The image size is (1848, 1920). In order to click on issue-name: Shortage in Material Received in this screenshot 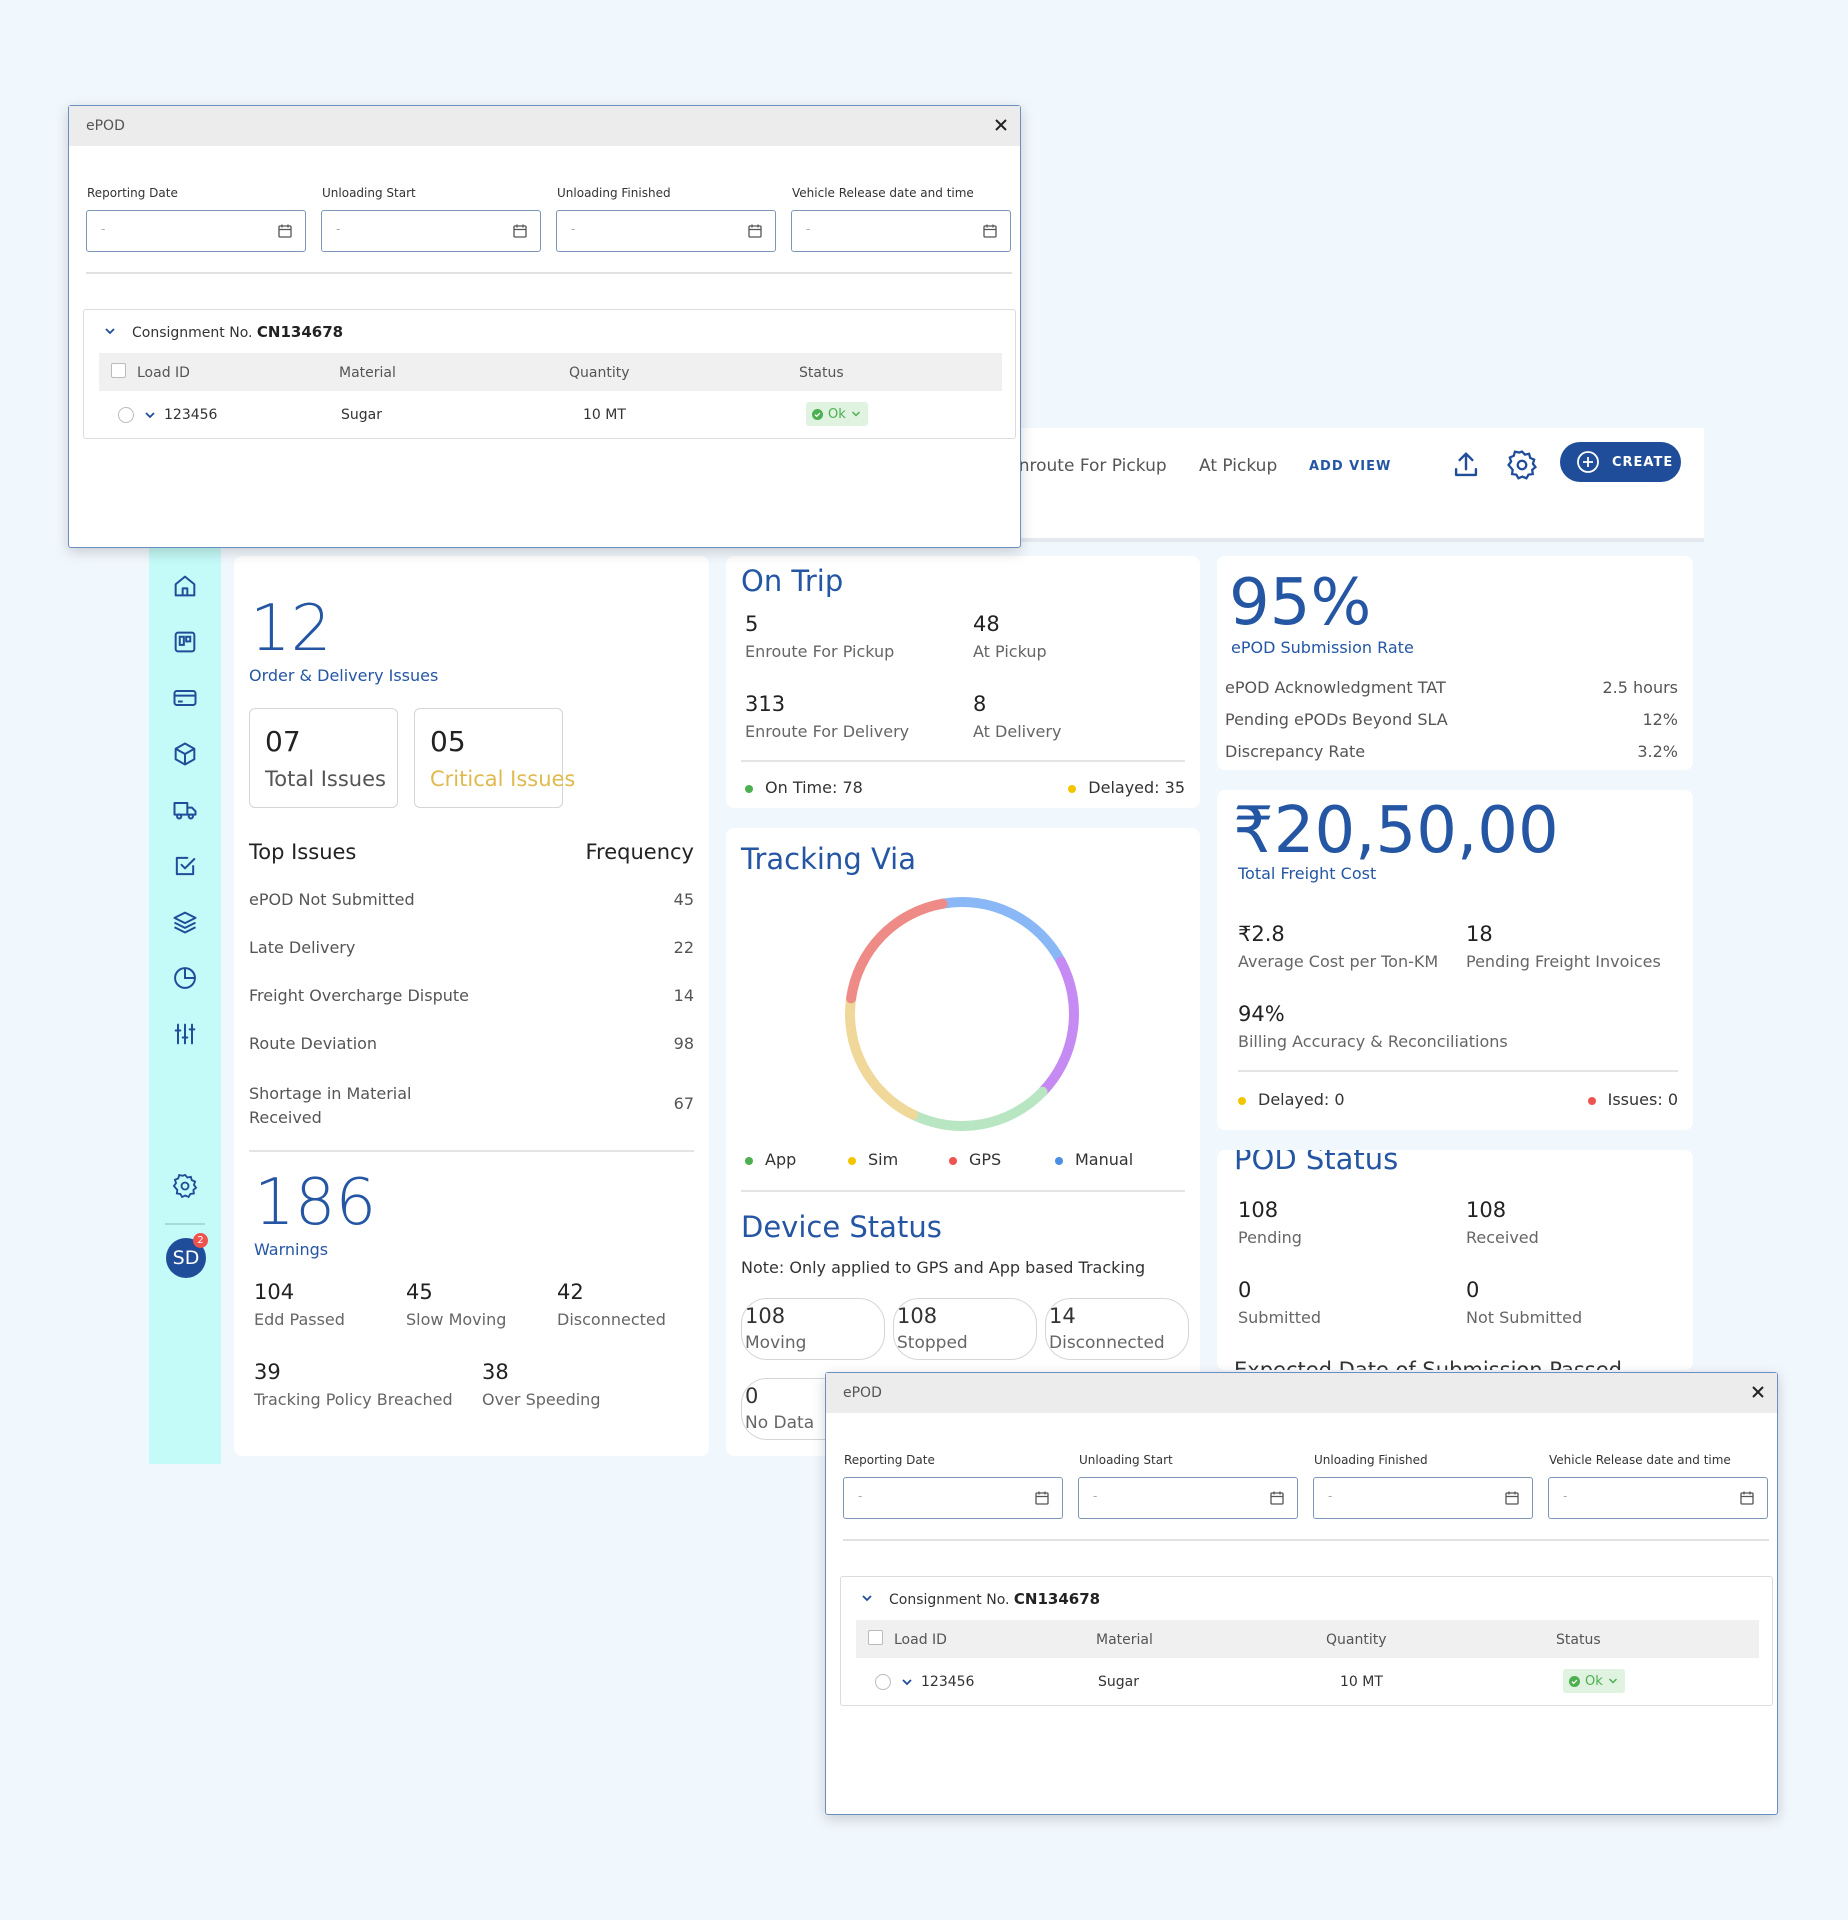, I will do `click(330, 1105)`.